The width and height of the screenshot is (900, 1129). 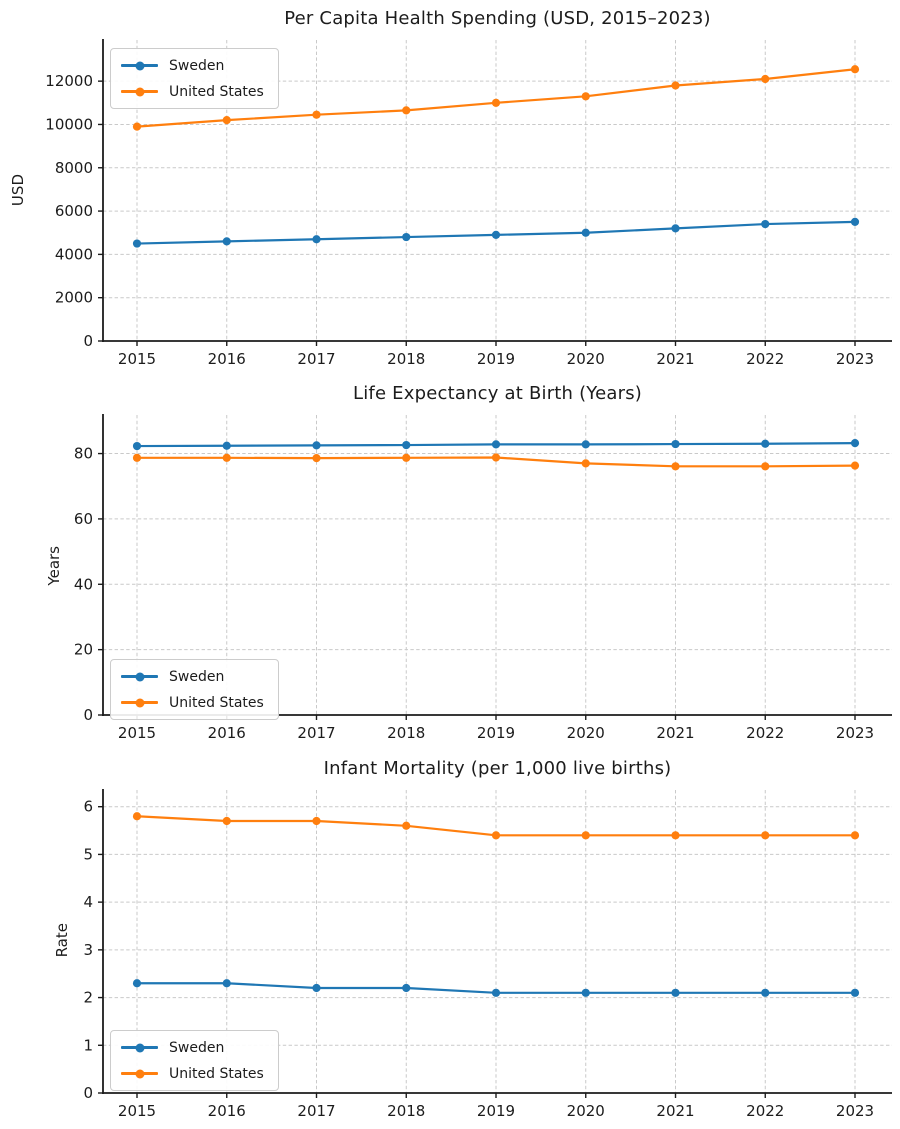 I want to click on legend-swatch-united-states, so click(x=139, y=91).